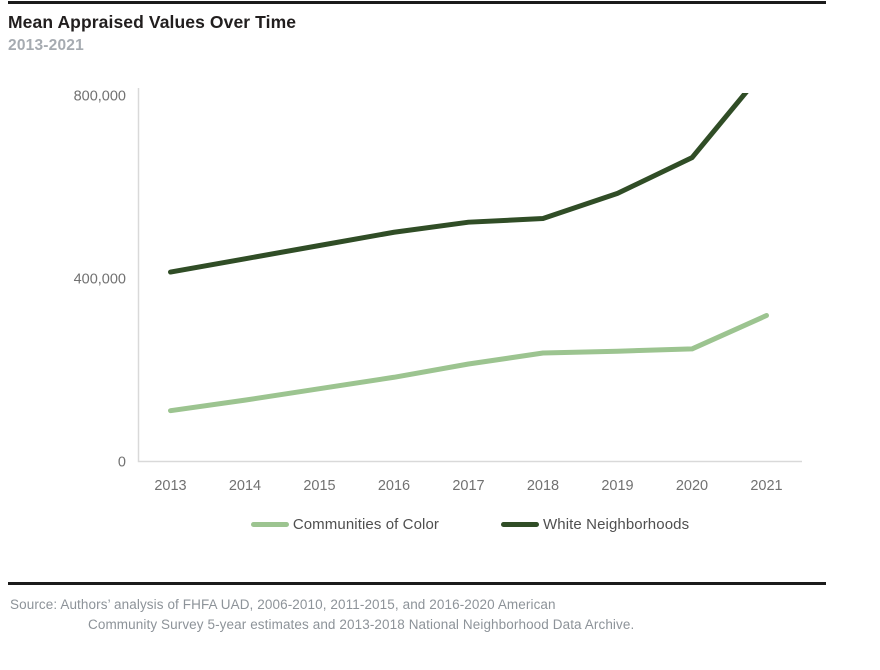  Describe the element at coordinates (470, 524) in the screenshot. I see `chart-legend: Communities of Color White Neighborhoods` at that location.